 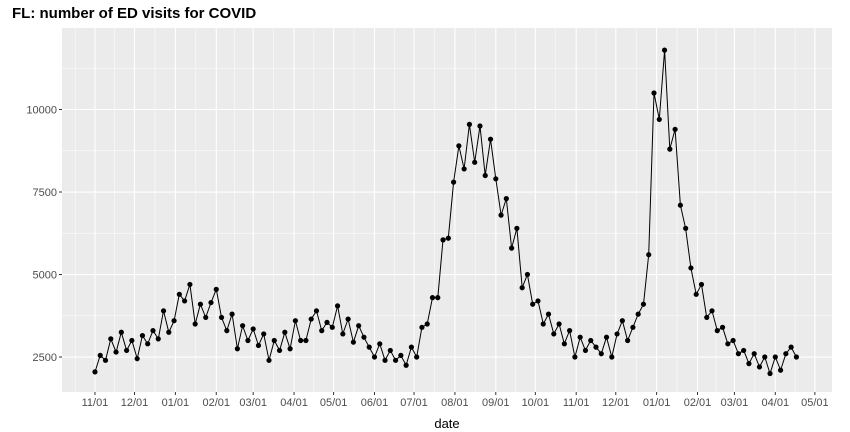 What do you see at coordinates (45, 276) in the screenshot?
I see `y-tick-label: 5000` at bounding box center [45, 276].